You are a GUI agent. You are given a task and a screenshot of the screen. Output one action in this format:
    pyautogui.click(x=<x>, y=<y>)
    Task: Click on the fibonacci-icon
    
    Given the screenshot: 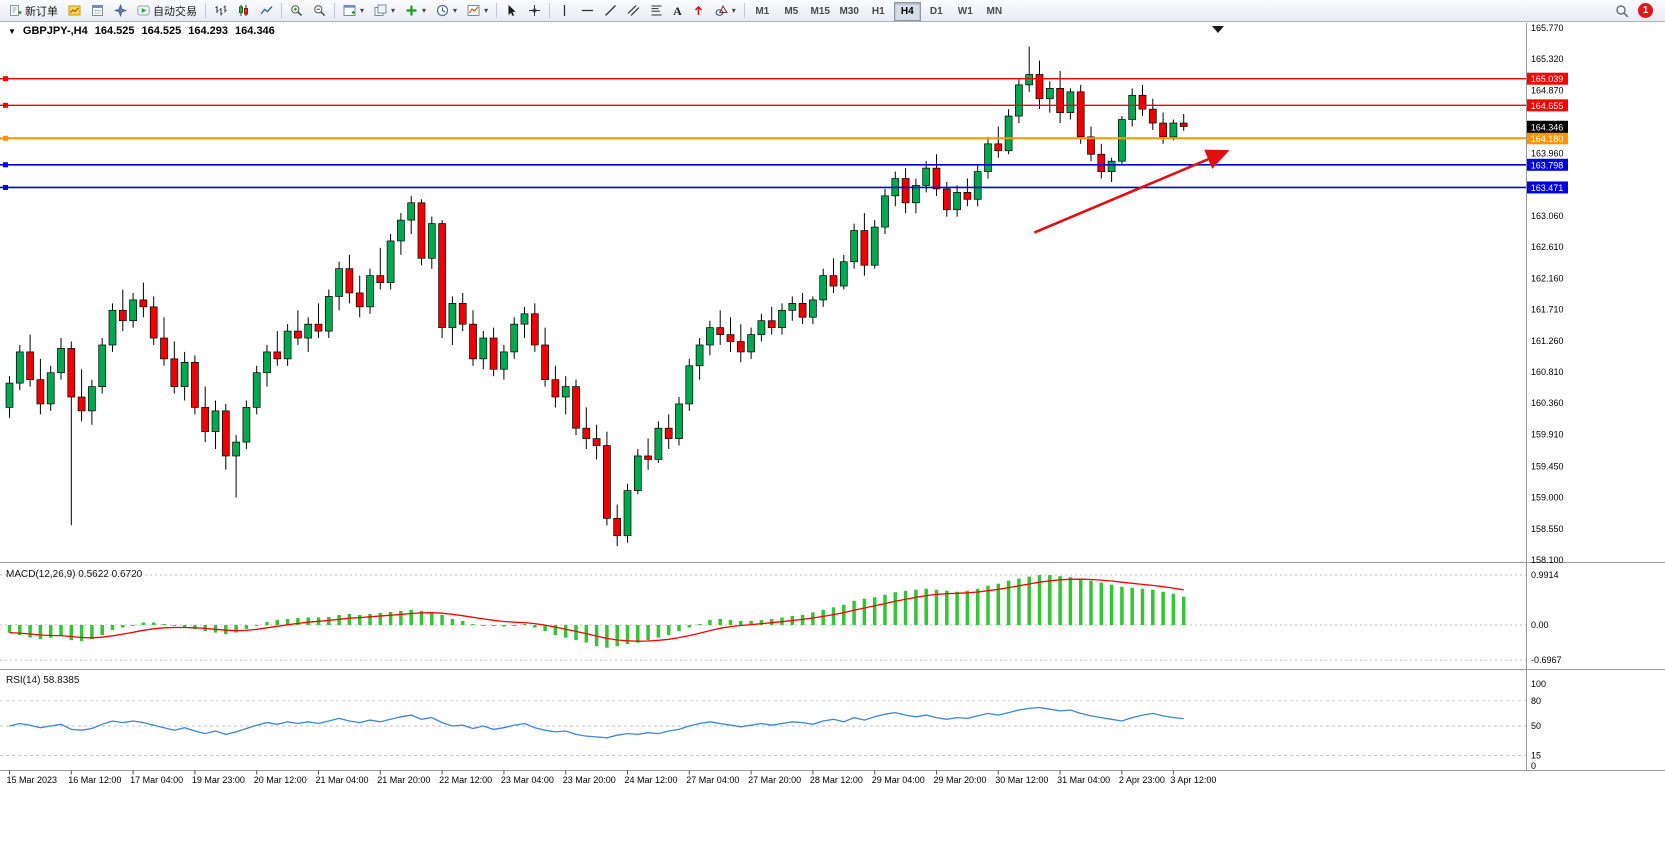 What is the action you would take?
    pyautogui.click(x=656, y=10)
    